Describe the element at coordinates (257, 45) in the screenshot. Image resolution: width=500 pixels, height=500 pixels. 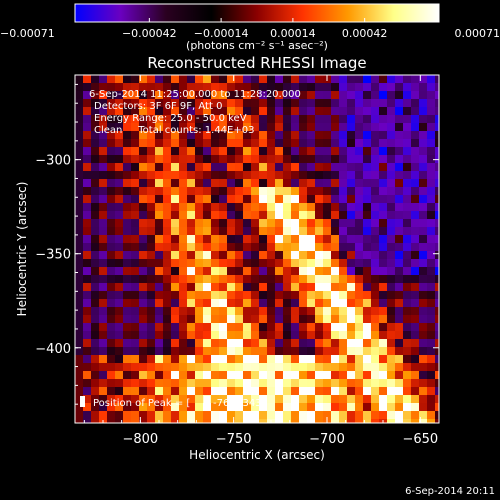
I see `colorbar-units: (photons cm⁻² s⁻¹ asec⁻²)` at that location.